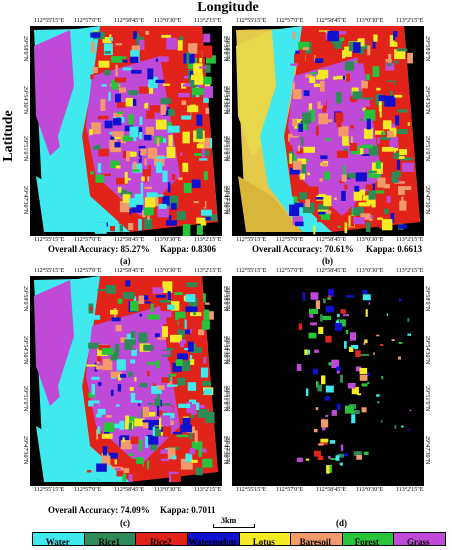  What do you see at coordinates (410, 271) in the screenshot?
I see `lon-tick-label: 113°2'15"E` at bounding box center [410, 271].